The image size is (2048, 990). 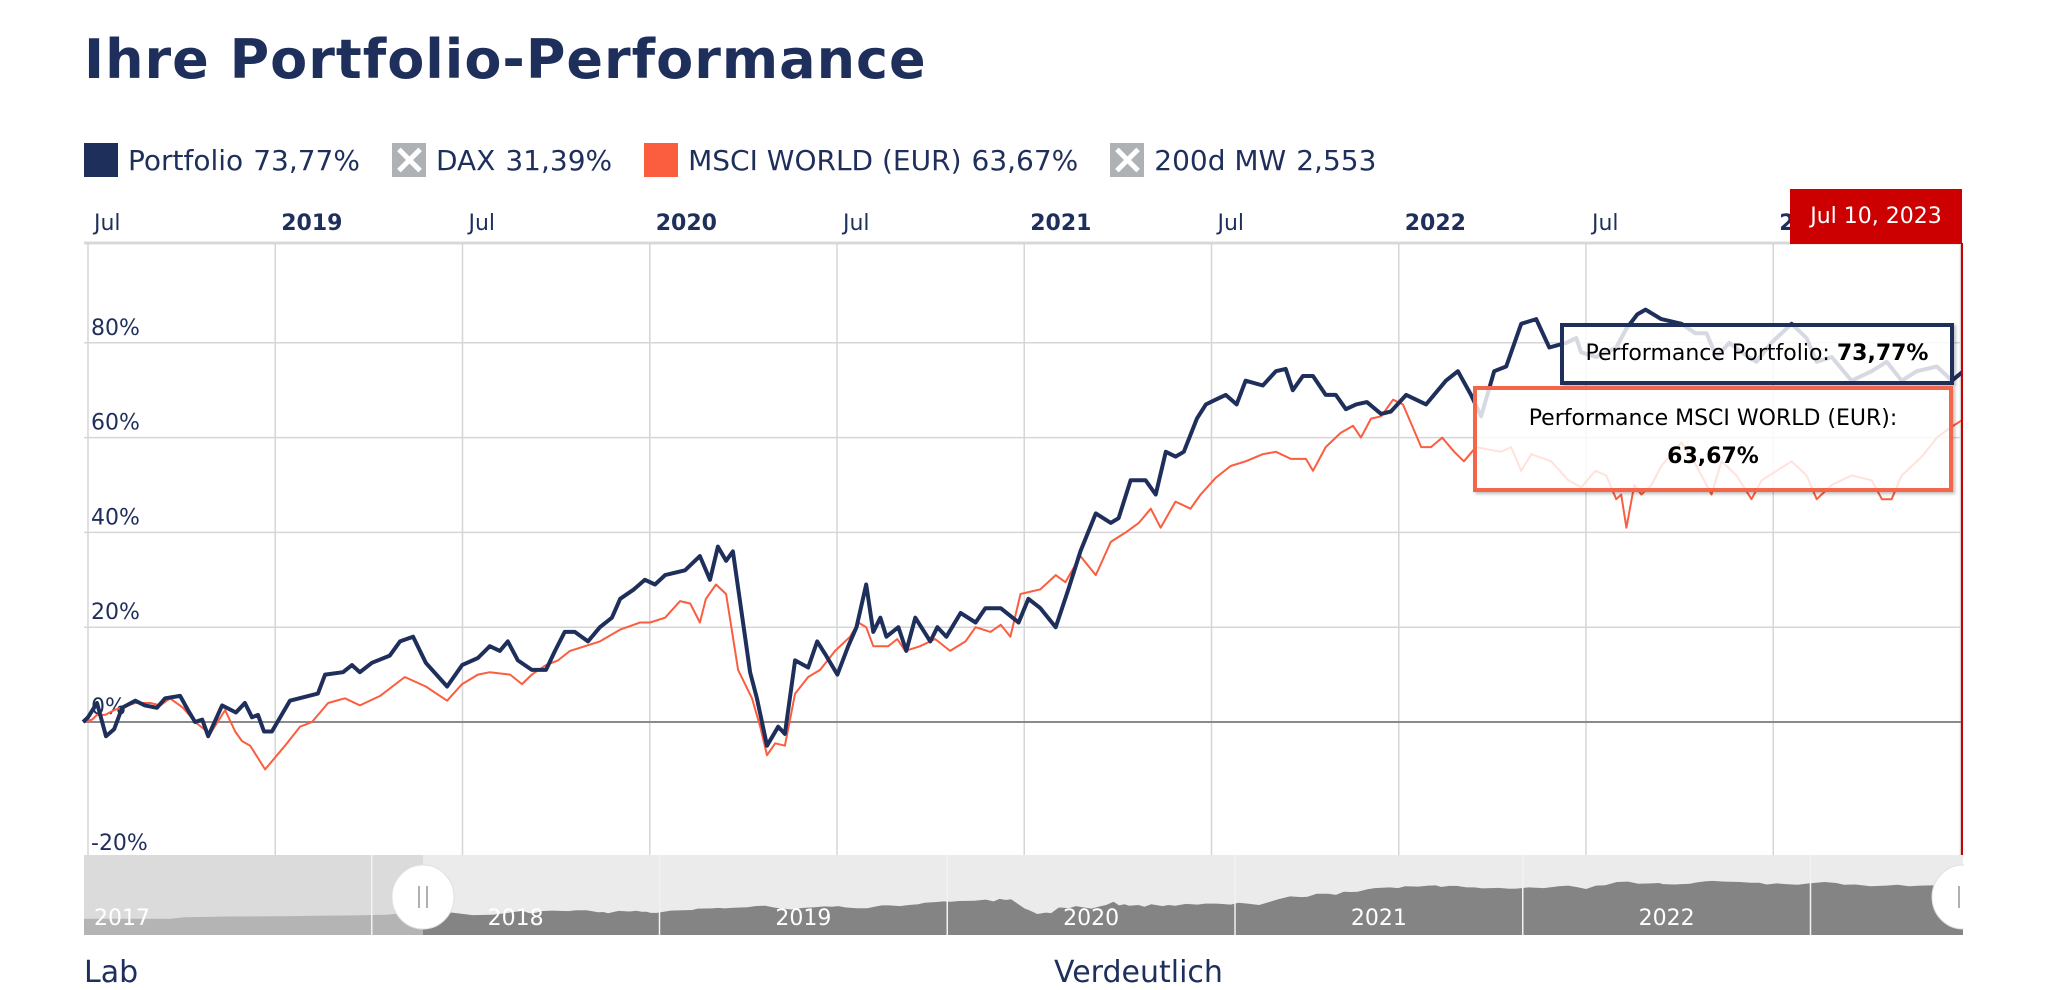 What do you see at coordinates (122, 918) in the screenshot?
I see `navigator-year-label: 2017` at bounding box center [122, 918].